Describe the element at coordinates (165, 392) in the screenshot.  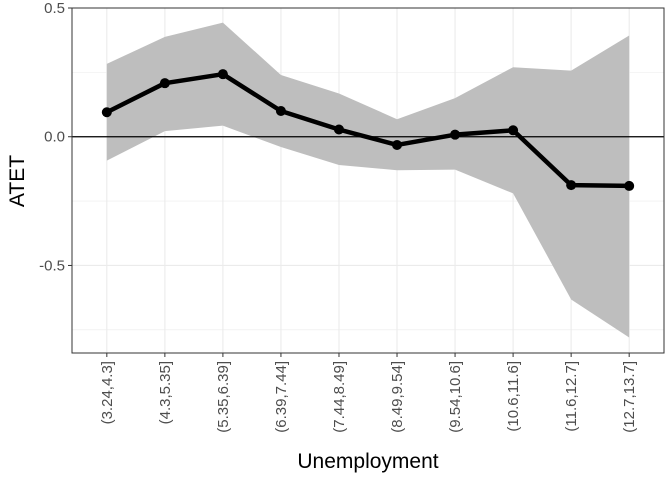
I see `x-tick-label: (4.3,5.35]` at that location.